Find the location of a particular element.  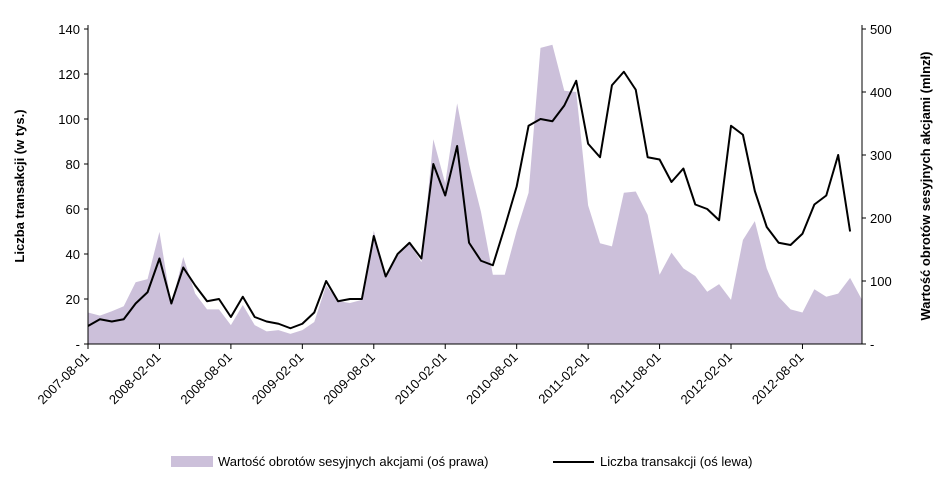

x-tick-label: 2008-08-01 is located at coordinates (206, 379).